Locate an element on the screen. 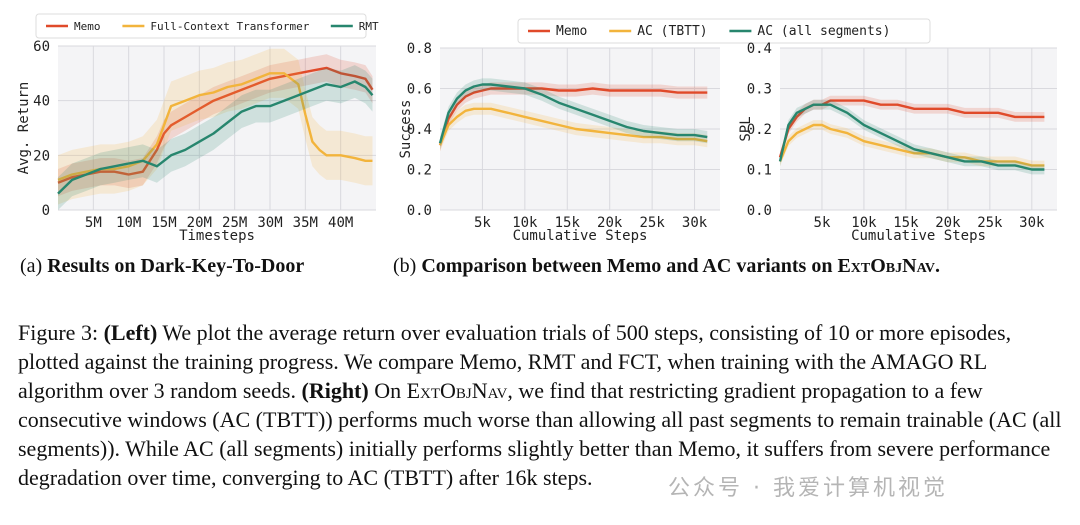 The image size is (1080, 525). x-axis-label: Timesteps is located at coordinates (217, 236).